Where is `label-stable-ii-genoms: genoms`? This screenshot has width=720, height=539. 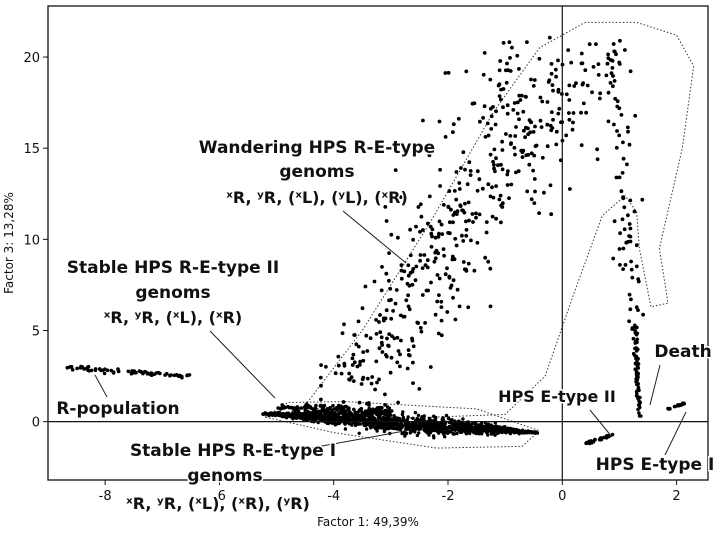 label-stable-ii-genoms: genoms is located at coordinates (172, 293).